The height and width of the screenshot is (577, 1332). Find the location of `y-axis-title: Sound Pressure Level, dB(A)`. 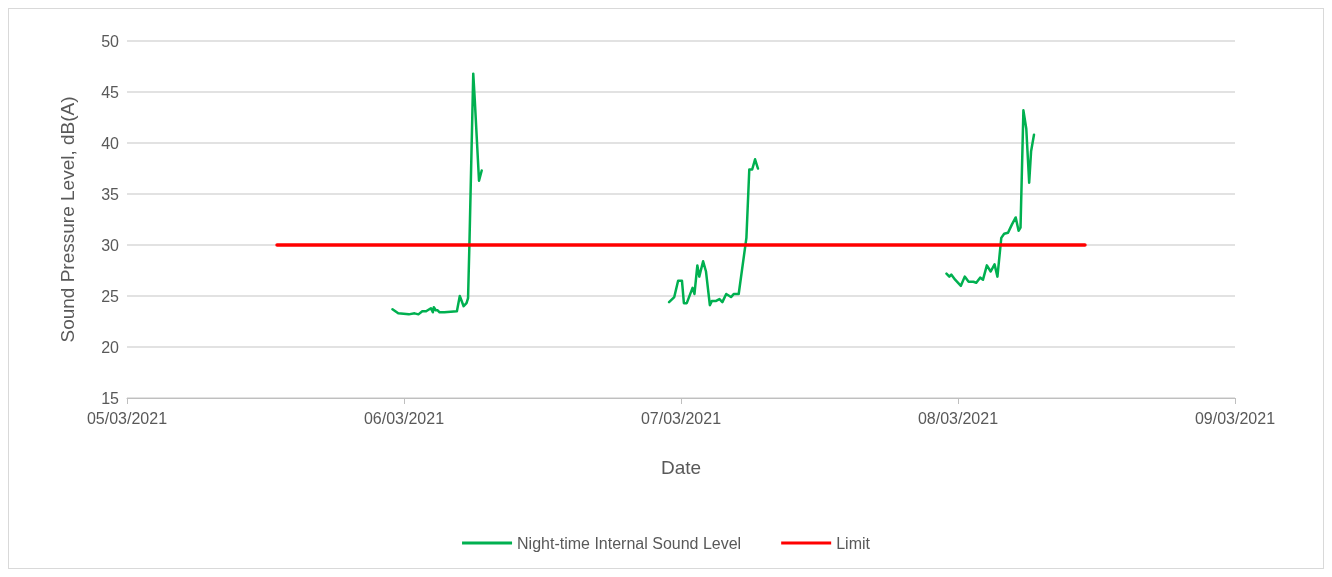

y-axis-title: Sound Pressure Level, dB(A) is located at coordinates (67, 219).